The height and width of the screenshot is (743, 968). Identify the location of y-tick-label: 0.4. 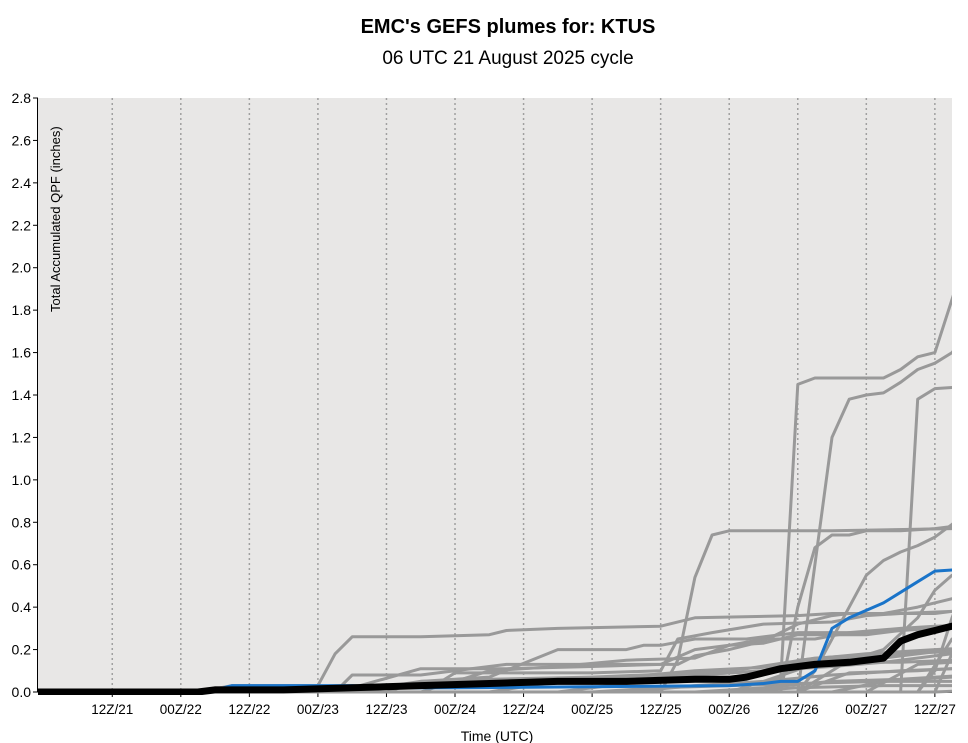
(22, 607).